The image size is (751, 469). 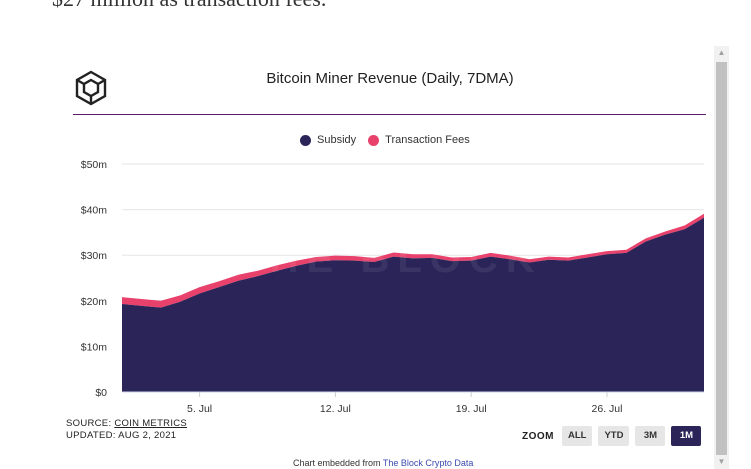 What do you see at coordinates (94, 302) in the screenshot?
I see `y-tick-label: $20m` at bounding box center [94, 302].